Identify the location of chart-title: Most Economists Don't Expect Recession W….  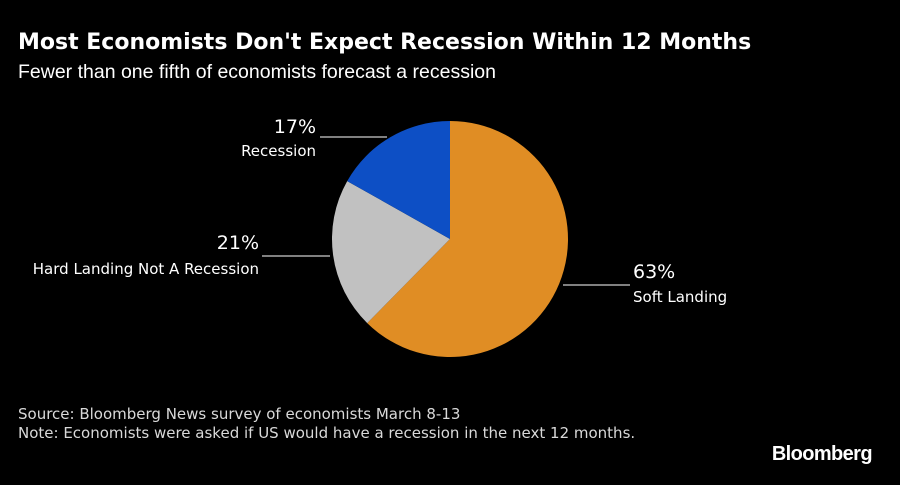
(385, 42).